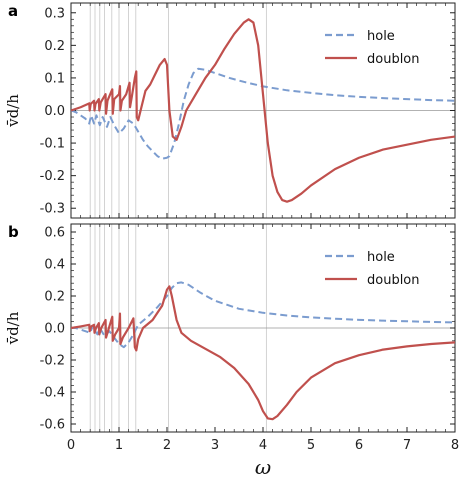  I want to click on x-tick-label: 7, so click(407, 445).